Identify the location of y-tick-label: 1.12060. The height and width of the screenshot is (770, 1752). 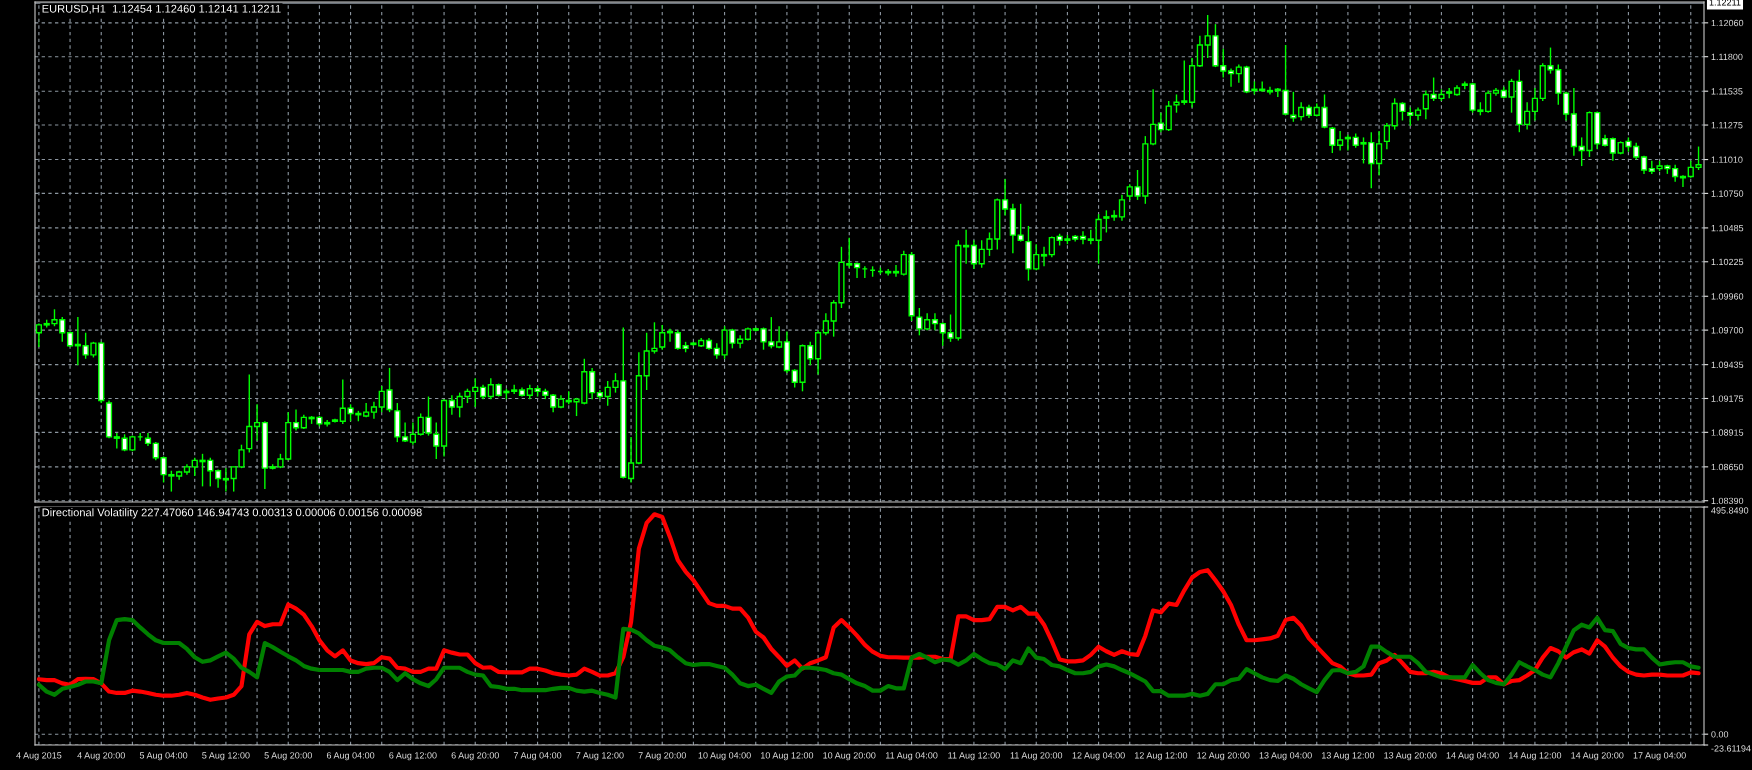
(1727, 23).